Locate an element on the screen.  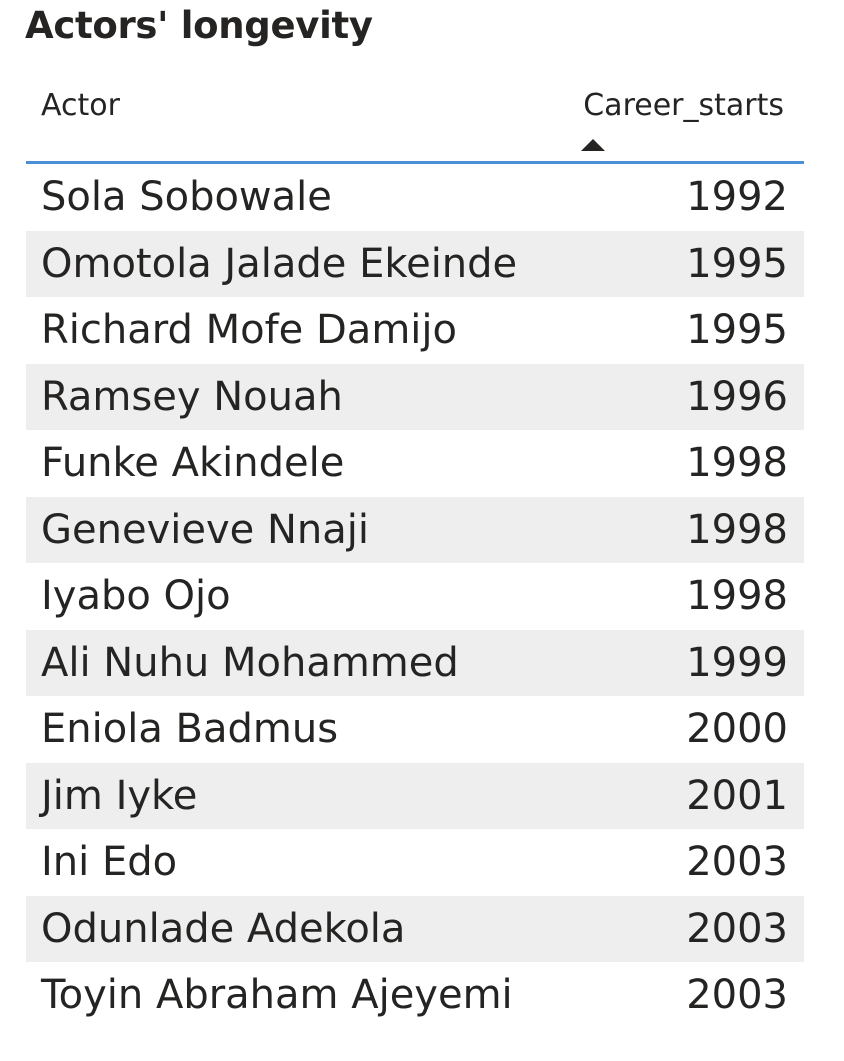
cell-actor: Ramsey Nouah is located at coordinates (192, 396).